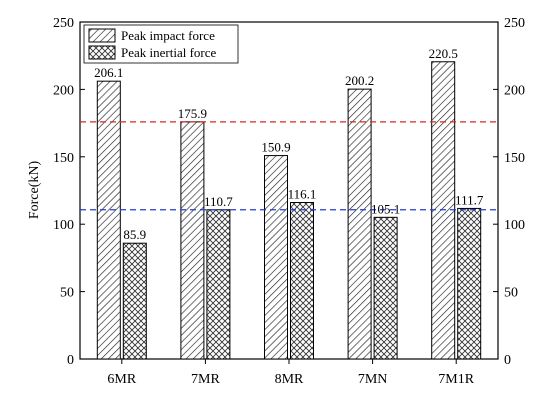 Image resolution: width=550 pixels, height=400 pixels. Describe the element at coordinates (102, 35) in the screenshot. I see `legend-swatch-impact` at that location.